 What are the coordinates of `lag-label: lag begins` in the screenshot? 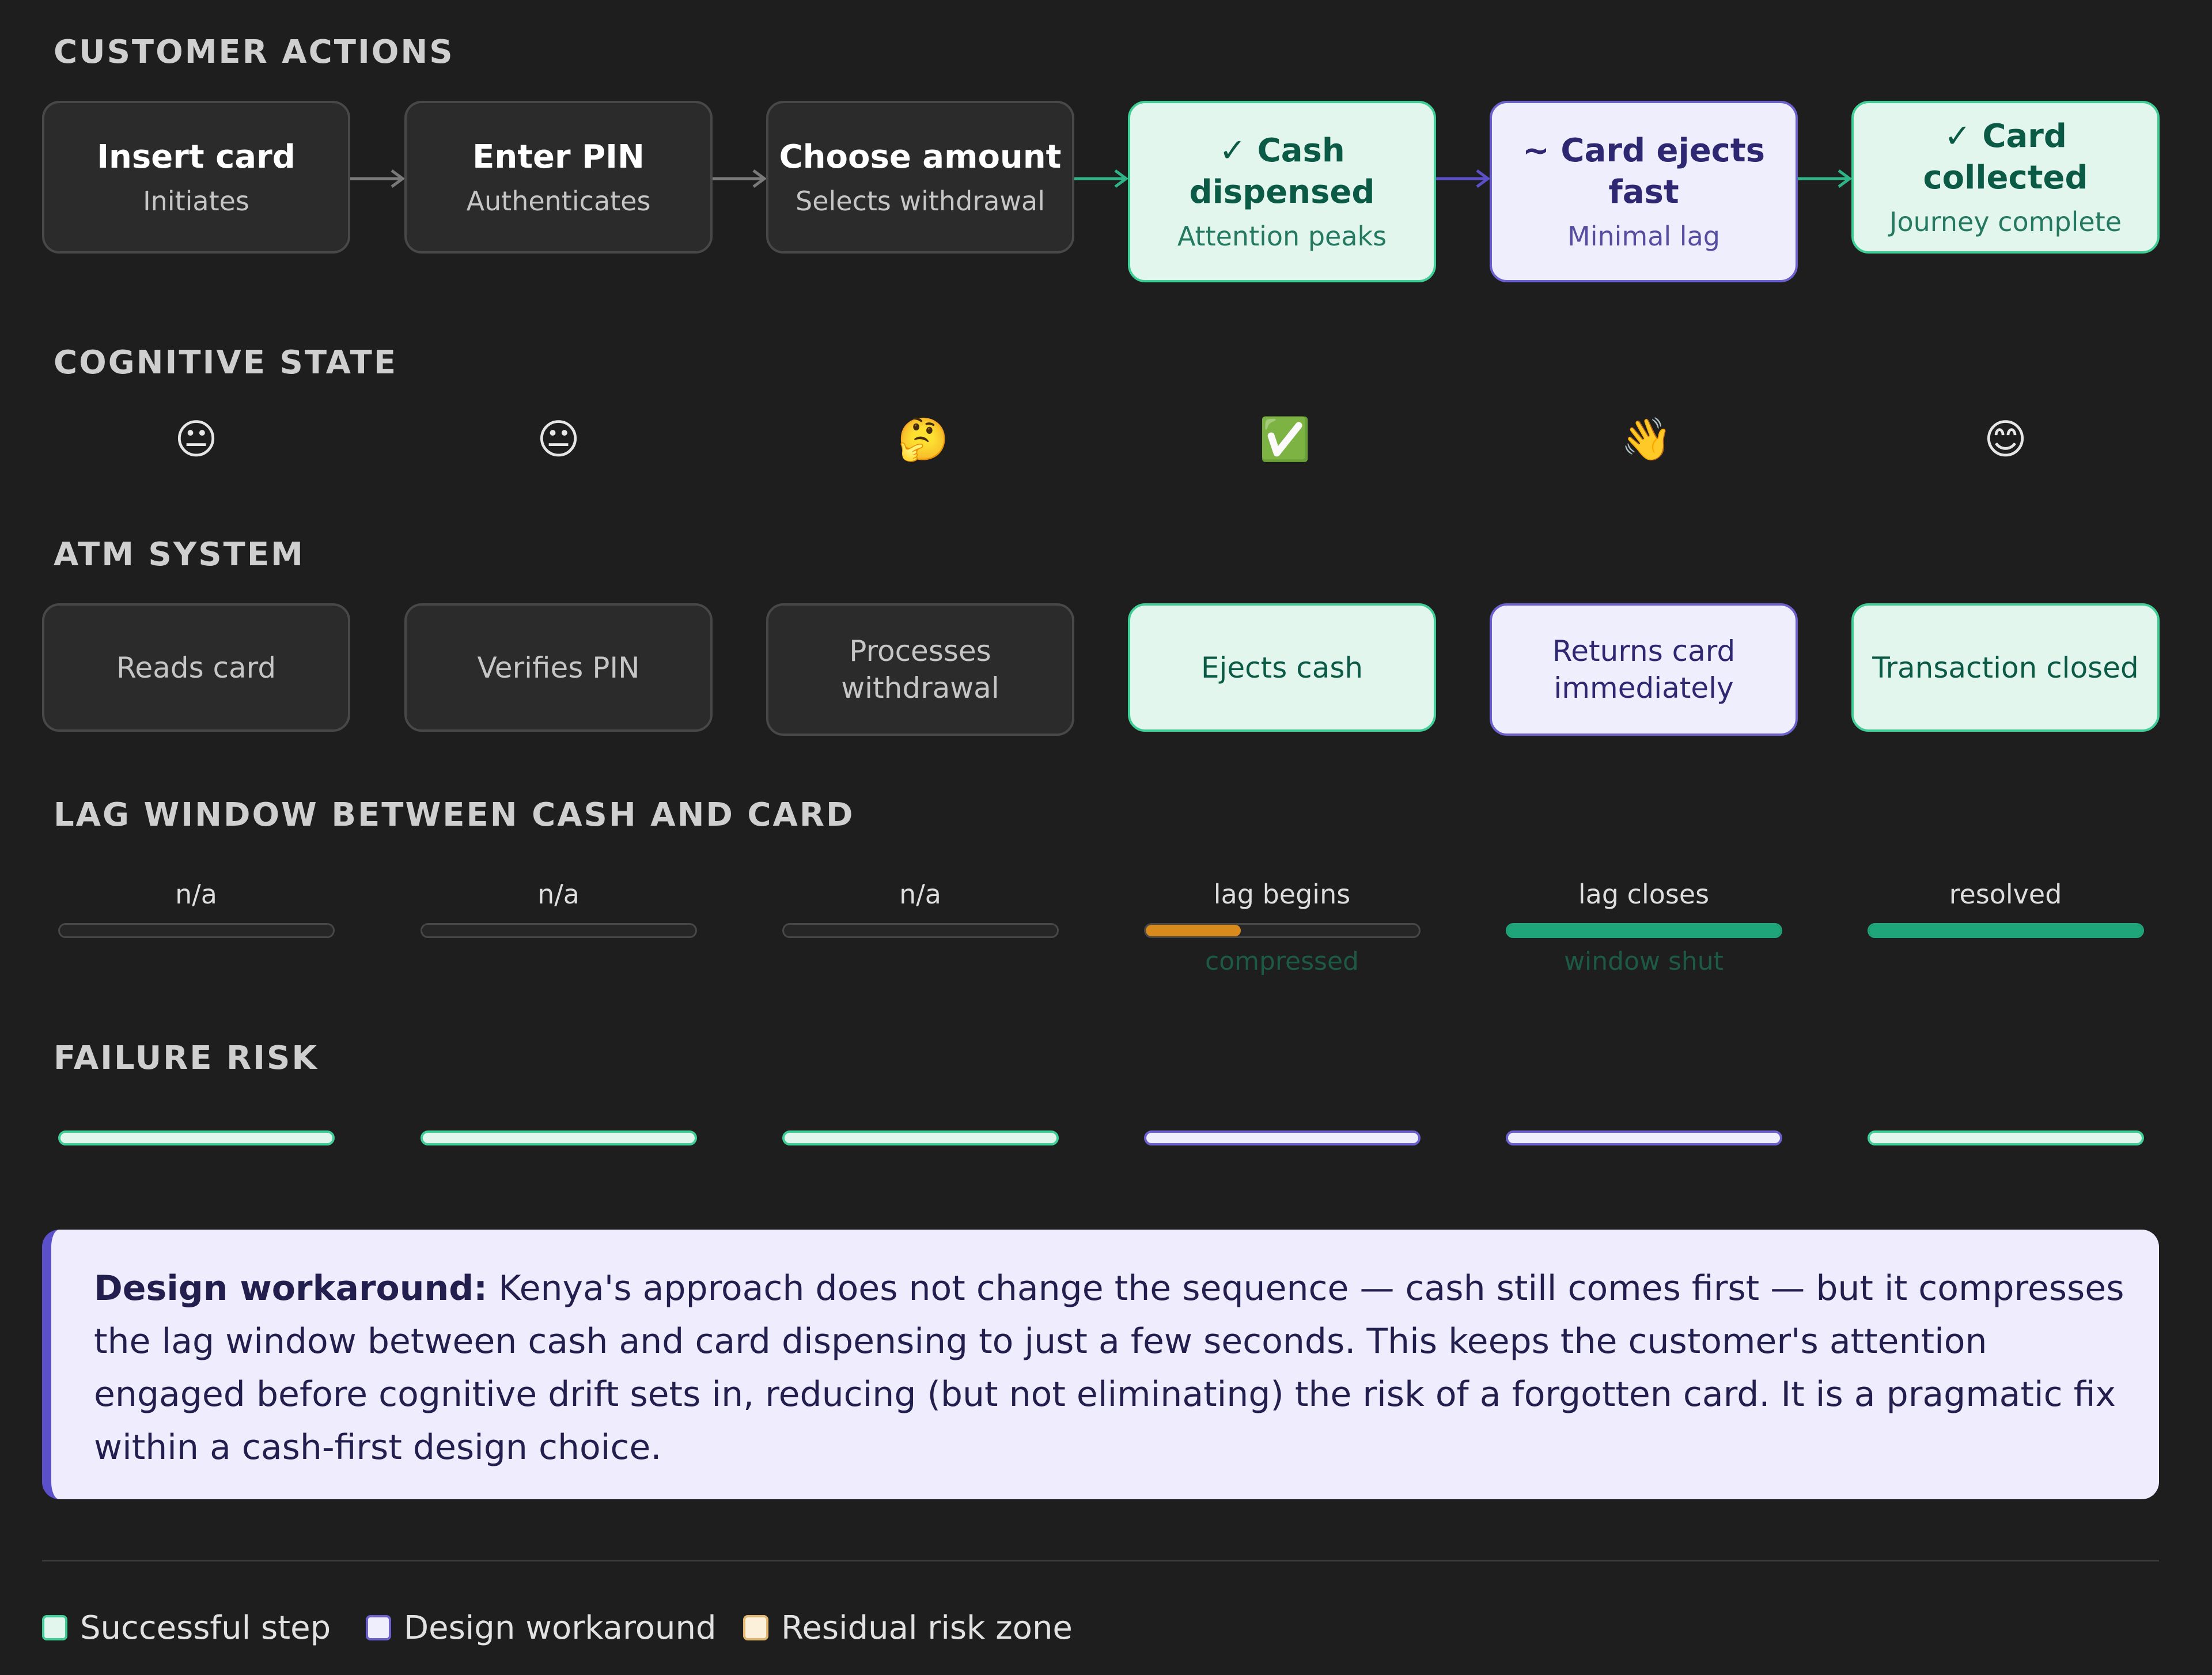 It's located at (1282, 895).